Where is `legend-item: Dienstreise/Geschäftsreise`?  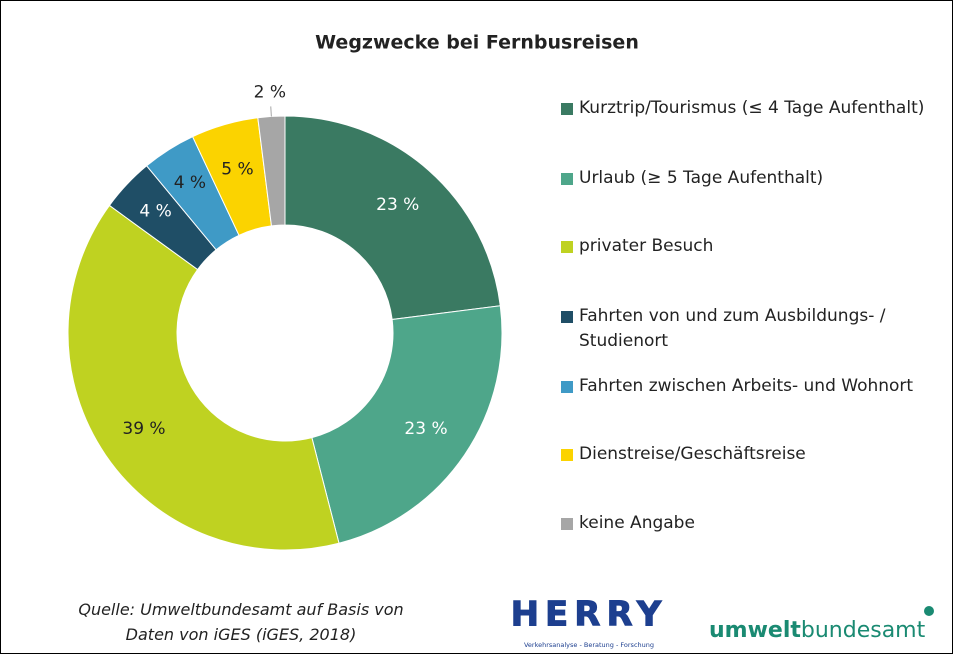 legend-item: Dienstreise/Geschäftsreise is located at coordinates (746, 454).